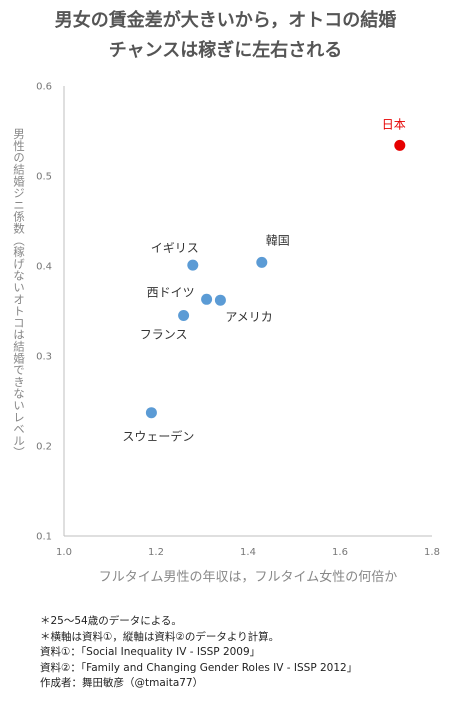  I want to click on y-tick-label: 0.4, so click(44, 267).